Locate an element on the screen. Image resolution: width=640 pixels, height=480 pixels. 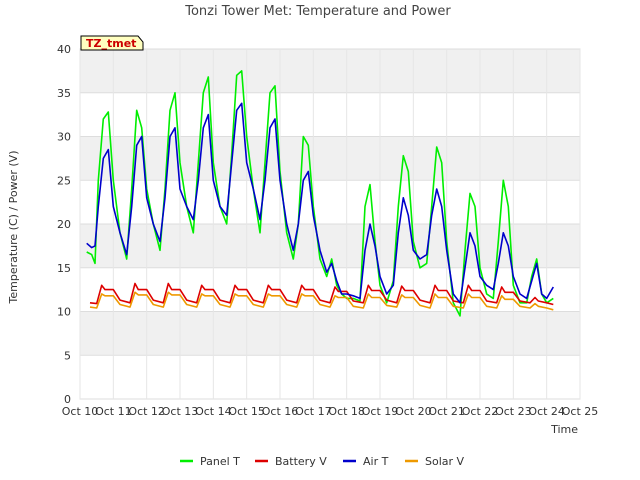
y-tick-label: 10 is located at coordinates (64, 312).